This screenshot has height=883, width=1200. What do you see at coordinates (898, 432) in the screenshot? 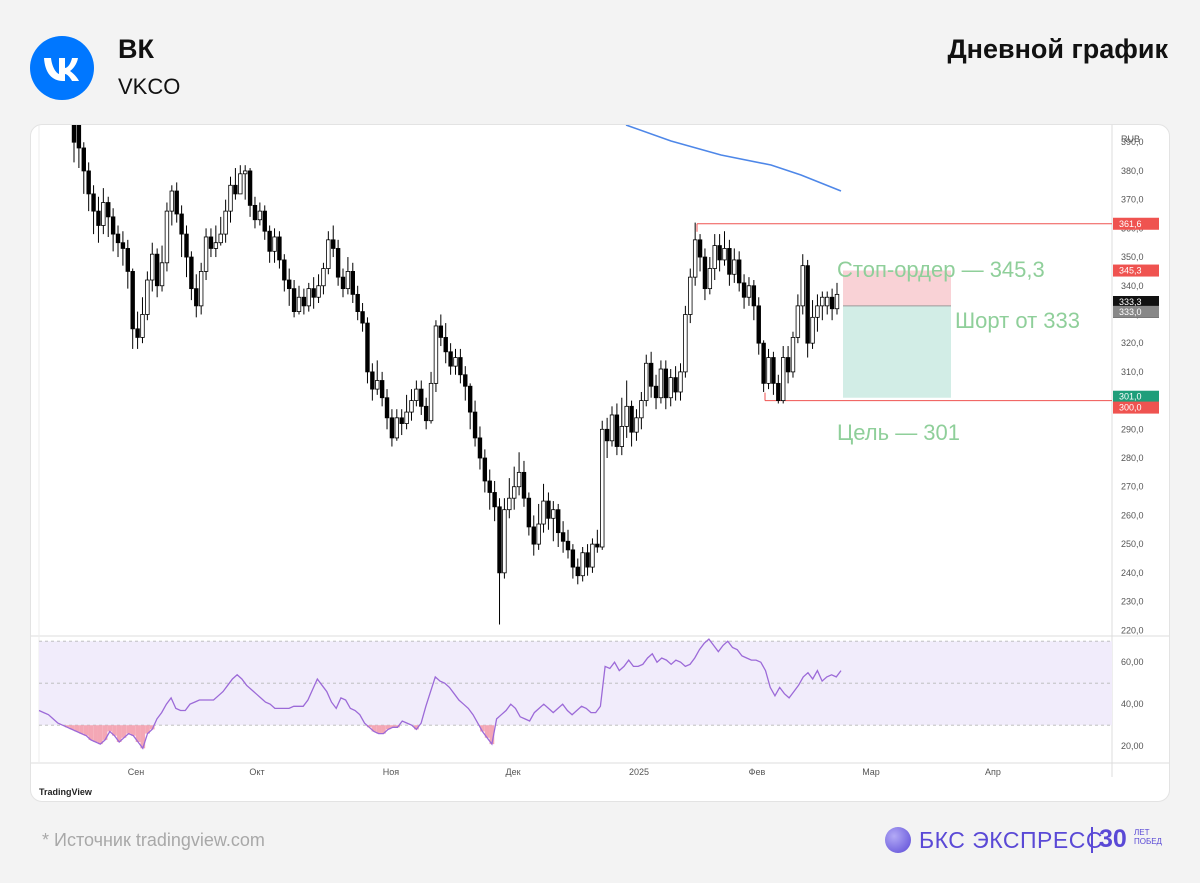
I see `target-annotation: Цель — 301` at bounding box center [898, 432].